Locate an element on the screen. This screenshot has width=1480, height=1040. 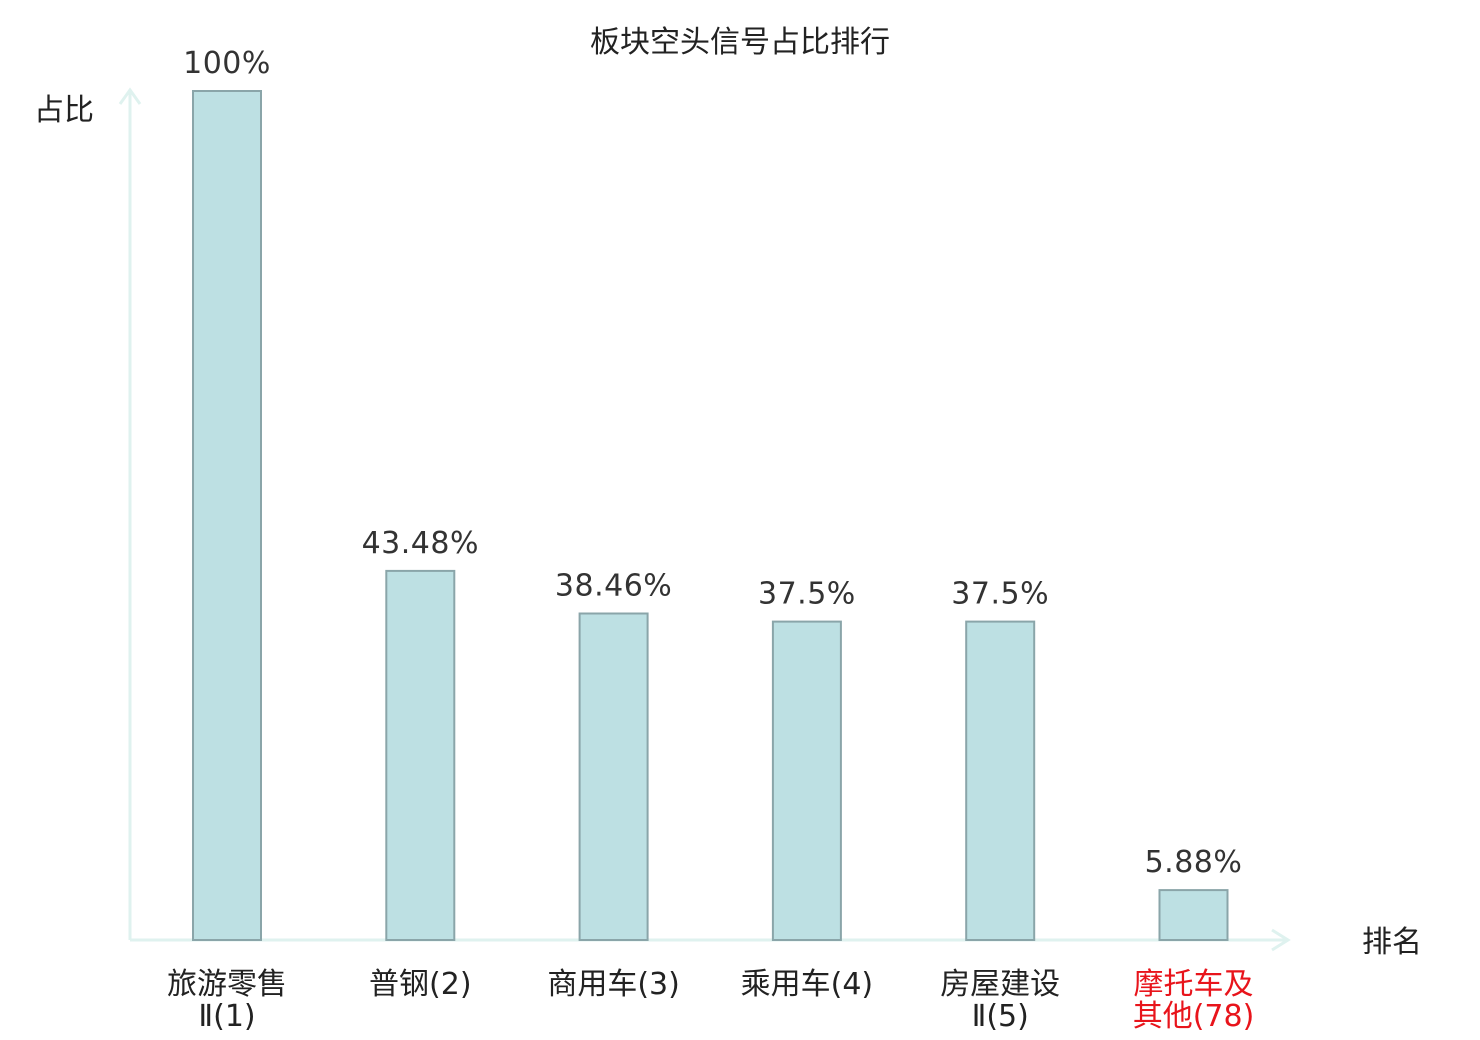
category-label-4-line-1: 乘用车(4) is located at coordinates (807, 984).